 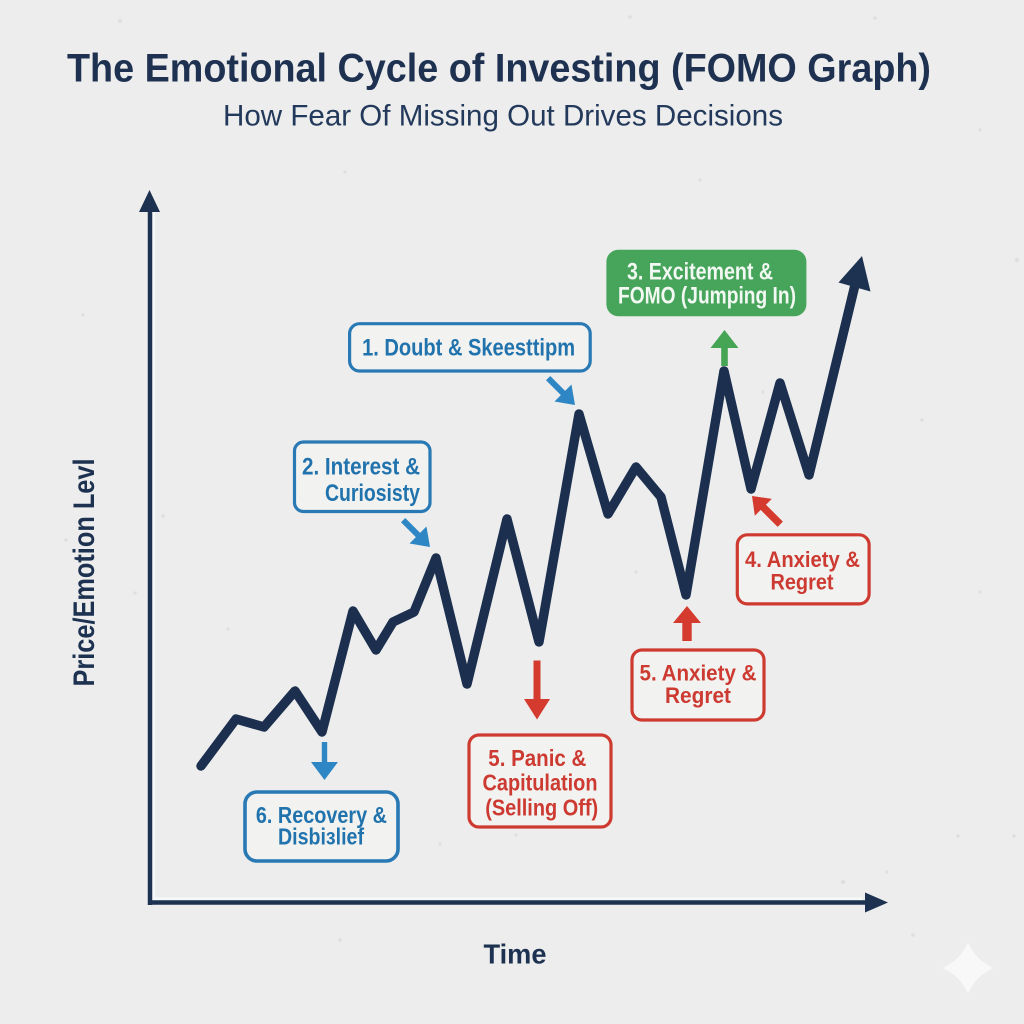 I want to click on svg-text: Curiosisty, so click(x=373, y=493).